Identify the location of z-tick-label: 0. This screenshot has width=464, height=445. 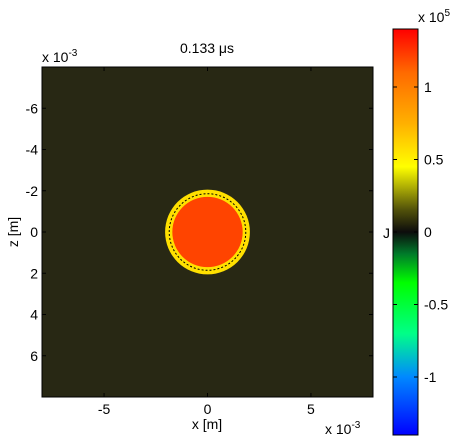
(34, 232).